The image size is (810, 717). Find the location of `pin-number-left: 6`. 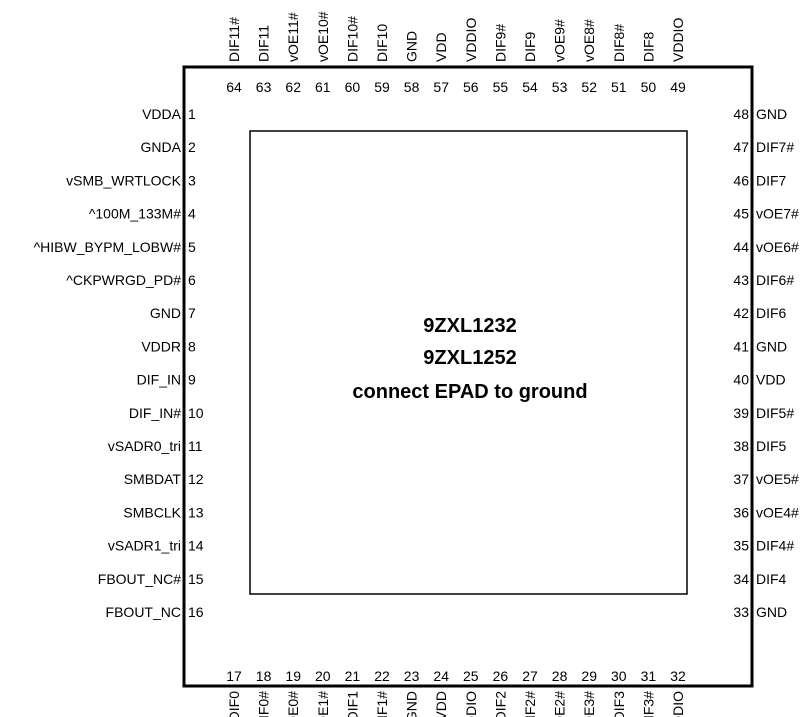

pin-number-left: 6 is located at coordinates (192, 280).